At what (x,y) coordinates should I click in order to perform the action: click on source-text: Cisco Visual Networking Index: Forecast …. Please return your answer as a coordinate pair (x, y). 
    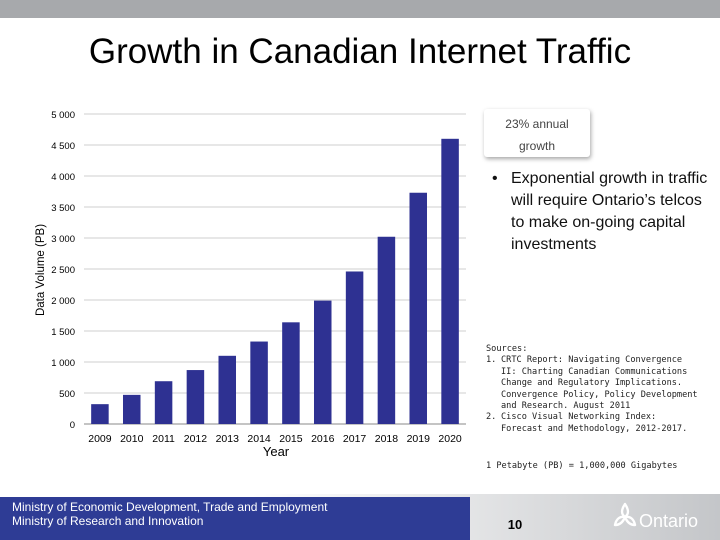
    Looking at the image, I should click on (594, 423).